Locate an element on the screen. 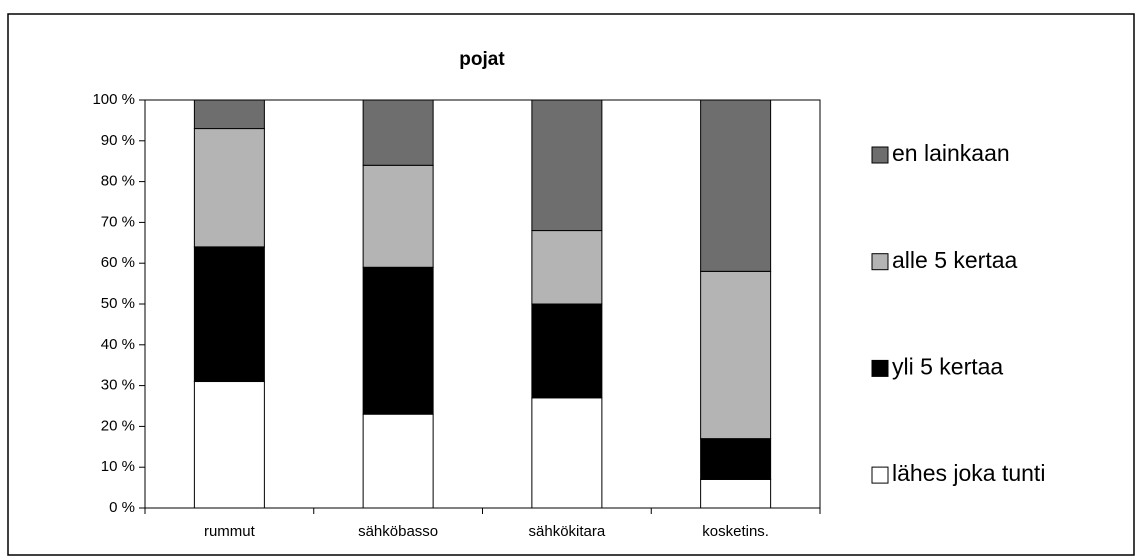  y-tick-label: 100 % is located at coordinates (113, 99).